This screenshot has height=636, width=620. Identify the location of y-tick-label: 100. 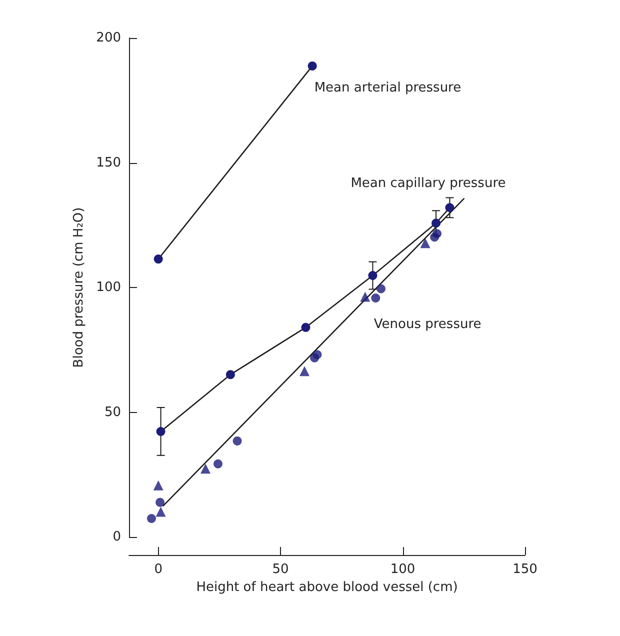
(108, 287).